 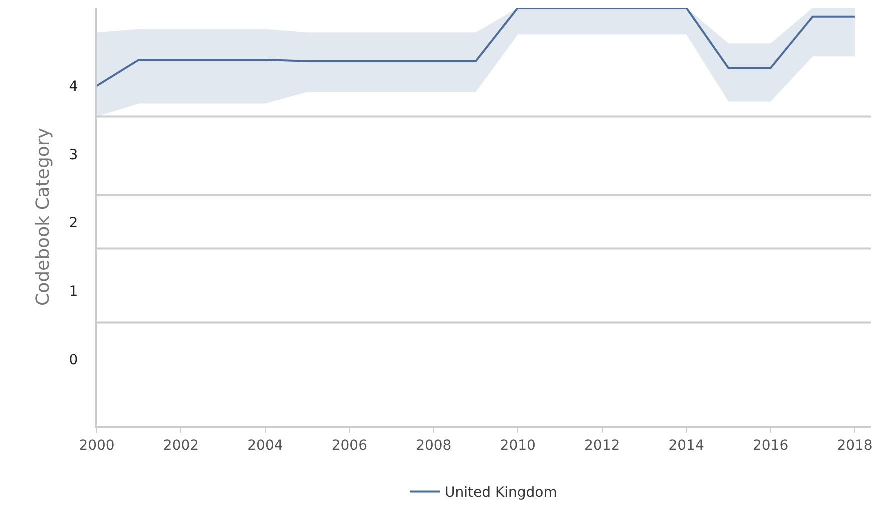 What do you see at coordinates (73, 360) in the screenshot?
I see `y-tick-label: 0` at bounding box center [73, 360].